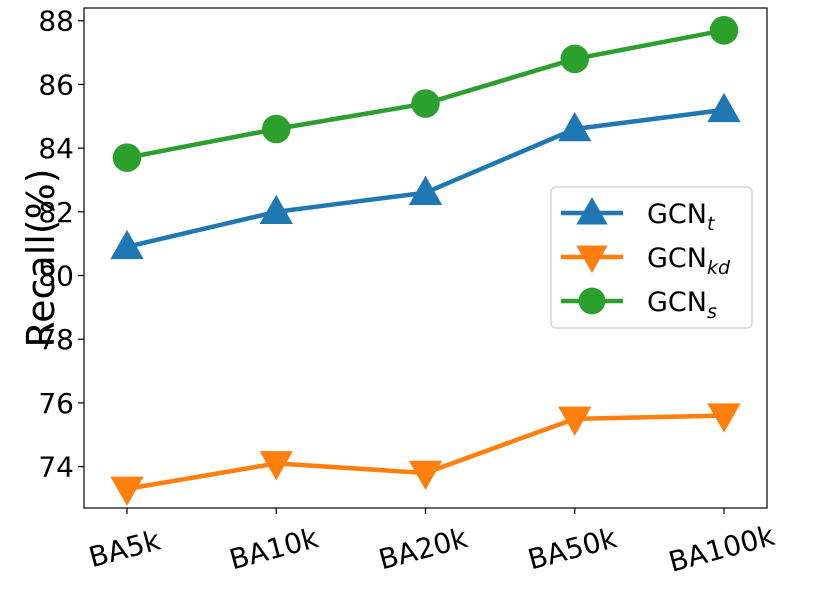 The width and height of the screenshot is (831, 596). I want to click on y-tick-label: 74, so click(56, 467).